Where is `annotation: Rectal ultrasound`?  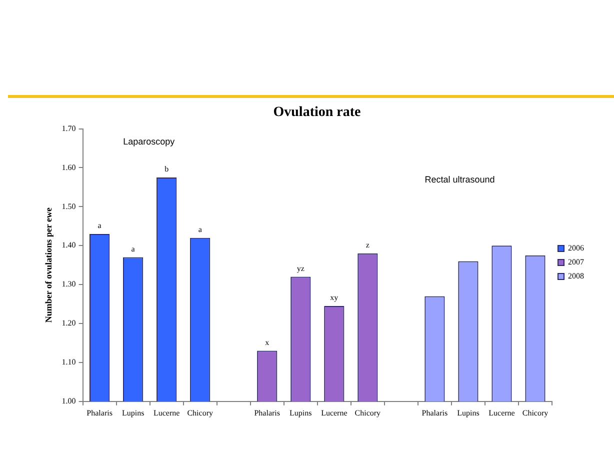 annotation: Rectal ultrasound is located at coordinates (459, 179).